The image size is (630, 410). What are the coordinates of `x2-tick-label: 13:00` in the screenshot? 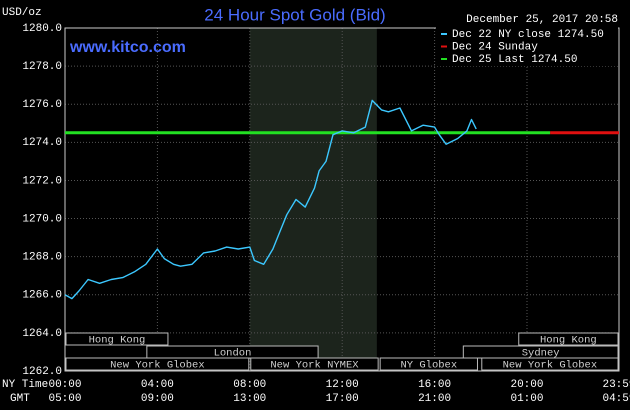 It's located at (249, 399).